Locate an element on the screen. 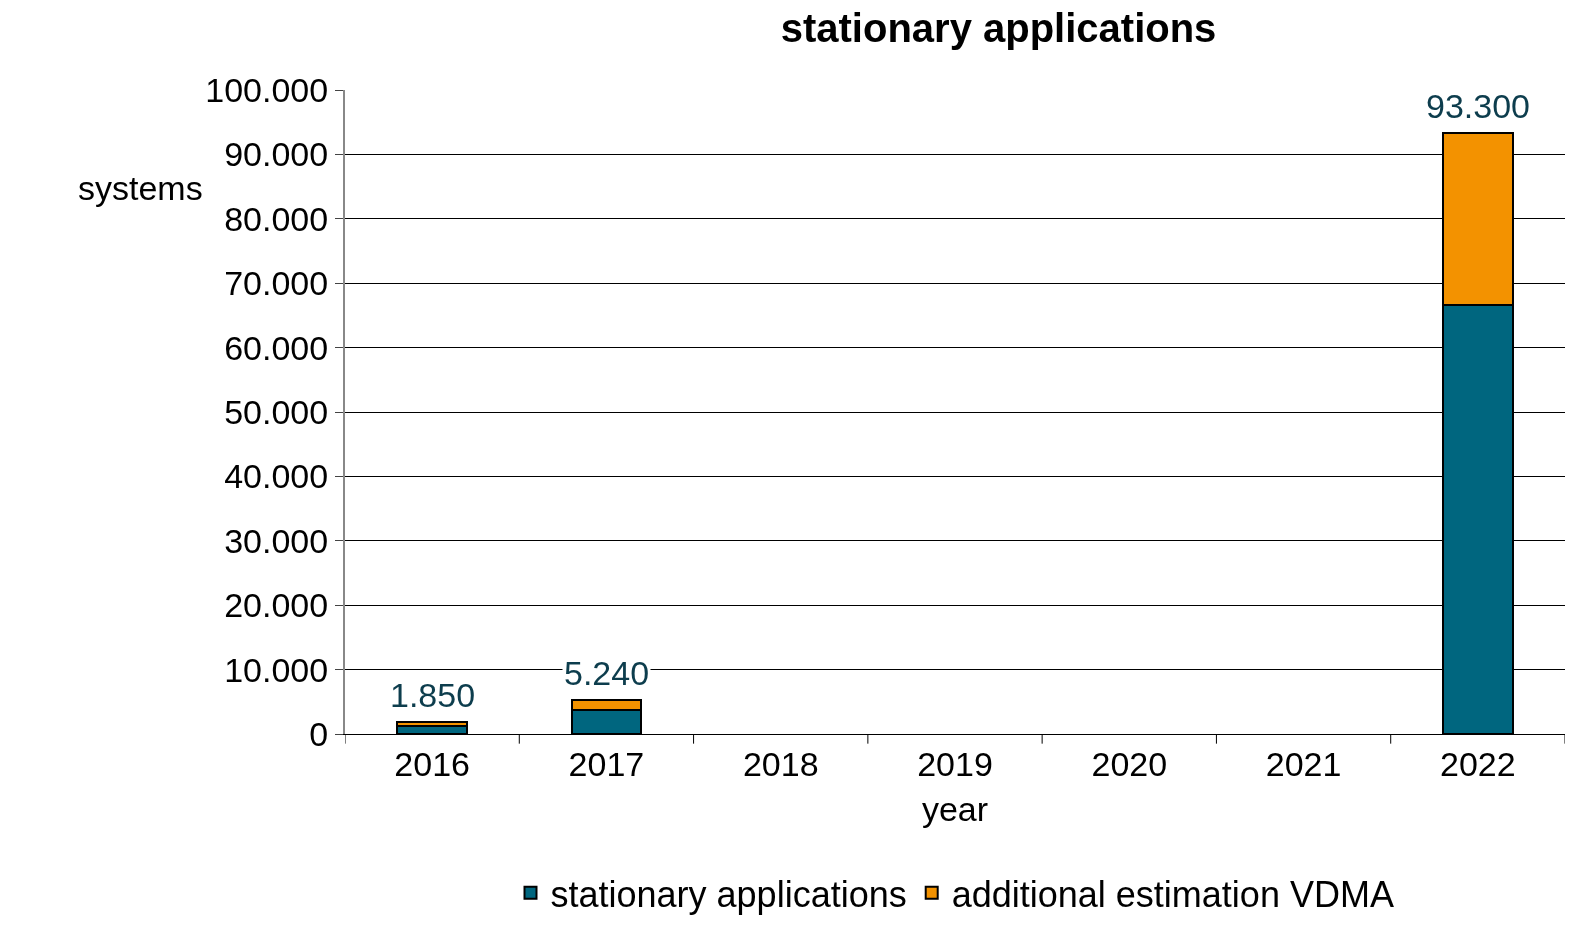 This screenshot has height=935, width=1585. total-label: 1.850 is located at coordinates (433, 695).